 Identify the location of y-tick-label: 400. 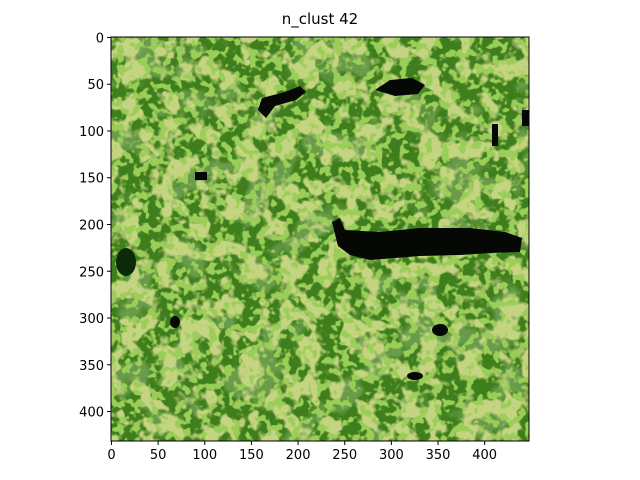
(91, 413).